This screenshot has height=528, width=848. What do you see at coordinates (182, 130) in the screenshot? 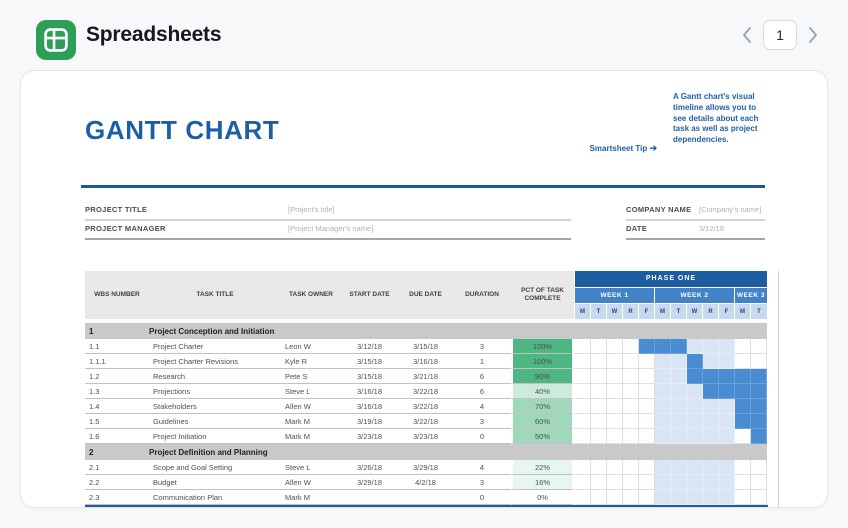
I see `sheet-title: GANTT CHART` at bounding box center [182, 130].